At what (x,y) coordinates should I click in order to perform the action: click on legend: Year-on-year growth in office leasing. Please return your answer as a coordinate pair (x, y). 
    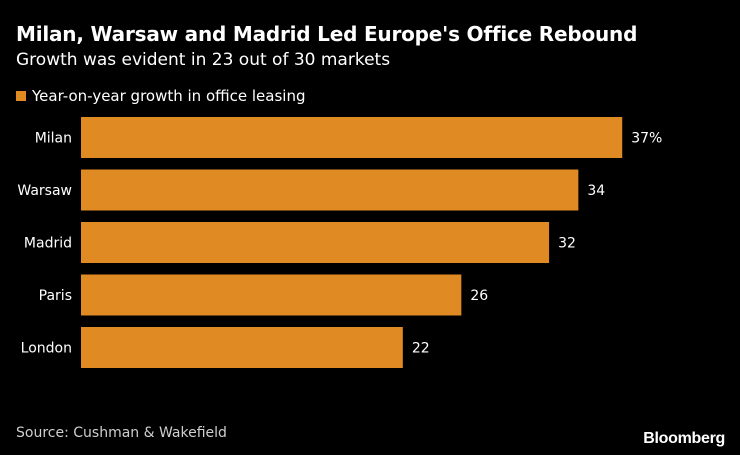
    Looking at the image, I should click on (160, 96).